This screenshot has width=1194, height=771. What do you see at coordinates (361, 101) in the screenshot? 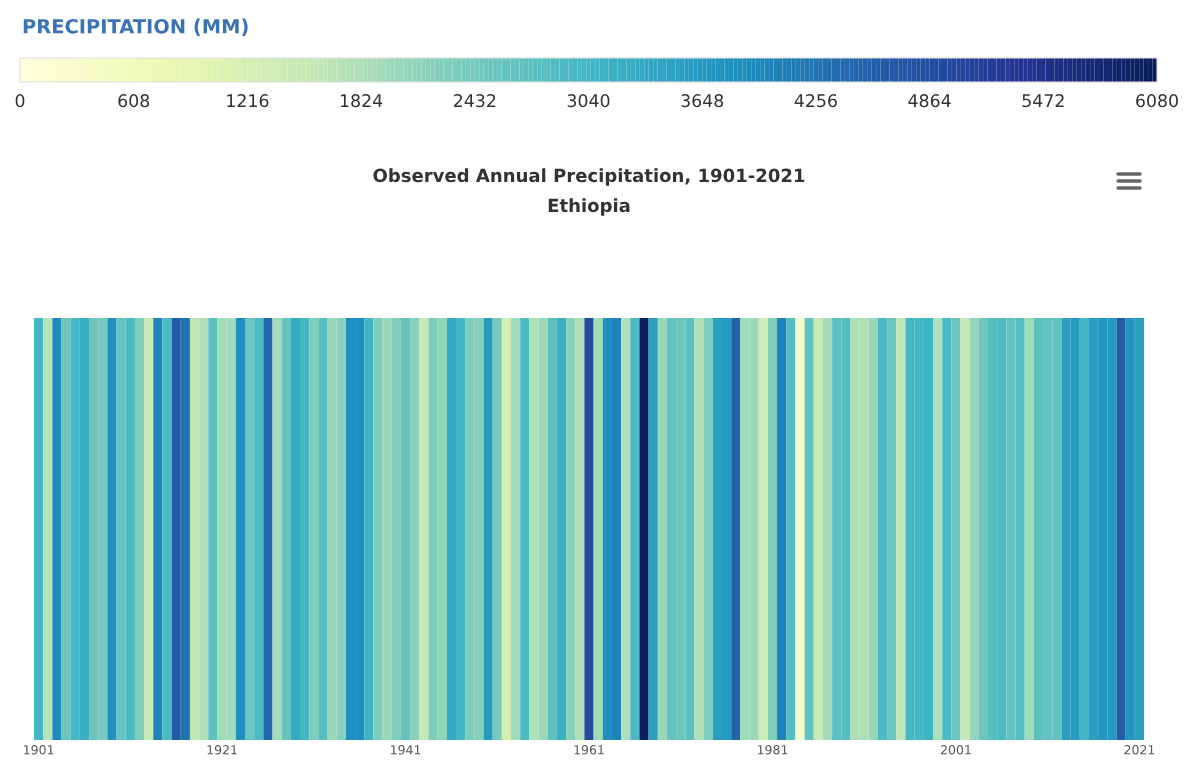
I see `color-bar-label: 1824` at bounding box center [361, 101].